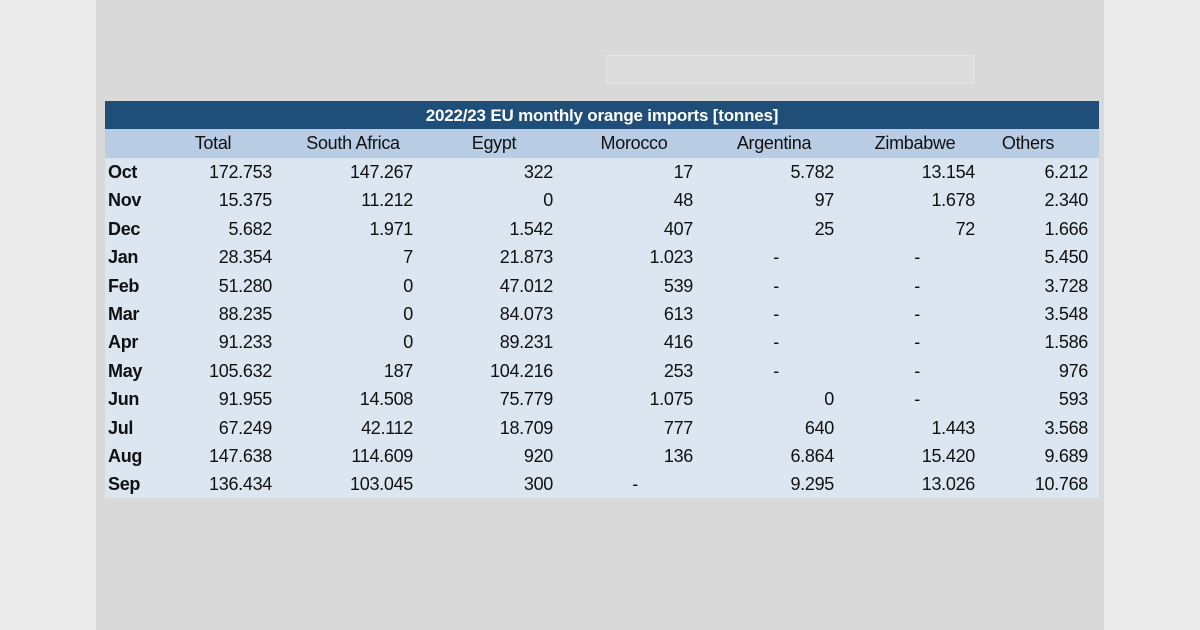 The width and height of the screenshot is (1200, 630). What do you see at coordinates (1073, 370) in the screenshot?
I see `table-cell: 976` at bounding box center [1073, 370].